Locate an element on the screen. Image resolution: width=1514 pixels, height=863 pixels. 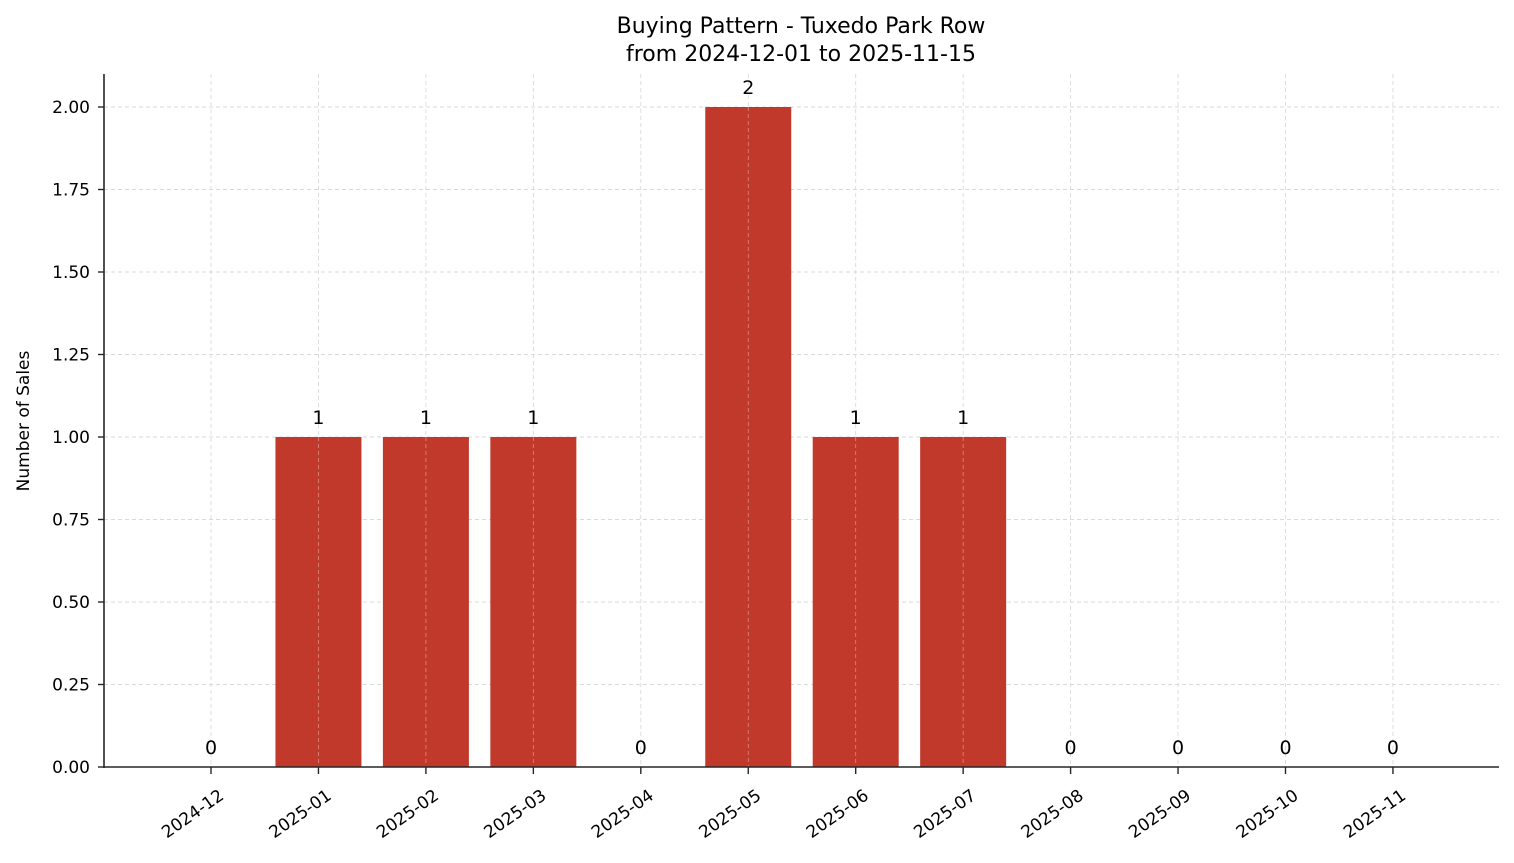
y-tick-label: 0.00 is located at coordinates (71, 768).